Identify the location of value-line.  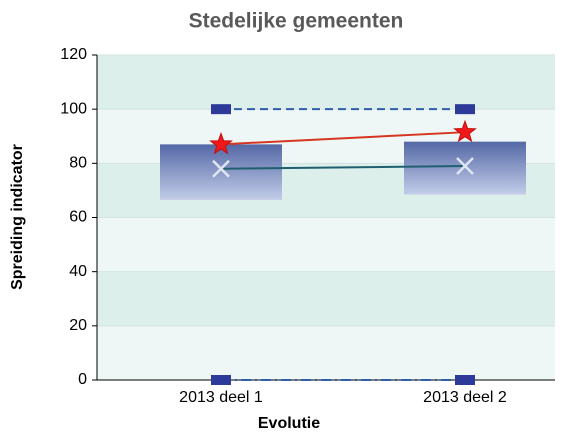
(343, 138).